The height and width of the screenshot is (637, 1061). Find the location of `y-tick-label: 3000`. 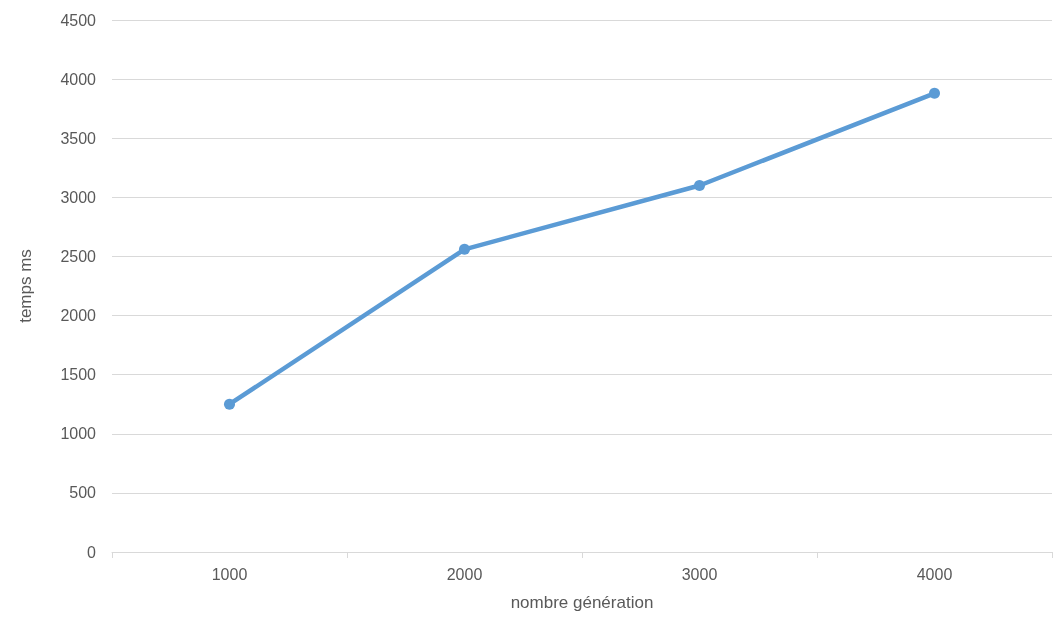

y-tick-label: 3000 is located at coordinates (78, 197).